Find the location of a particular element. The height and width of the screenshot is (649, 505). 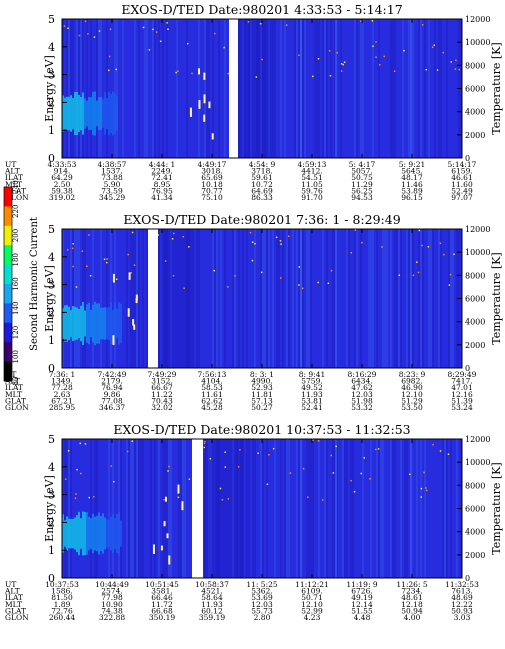

ytick-right-label: 4000 is located at coordinates (475, 112).